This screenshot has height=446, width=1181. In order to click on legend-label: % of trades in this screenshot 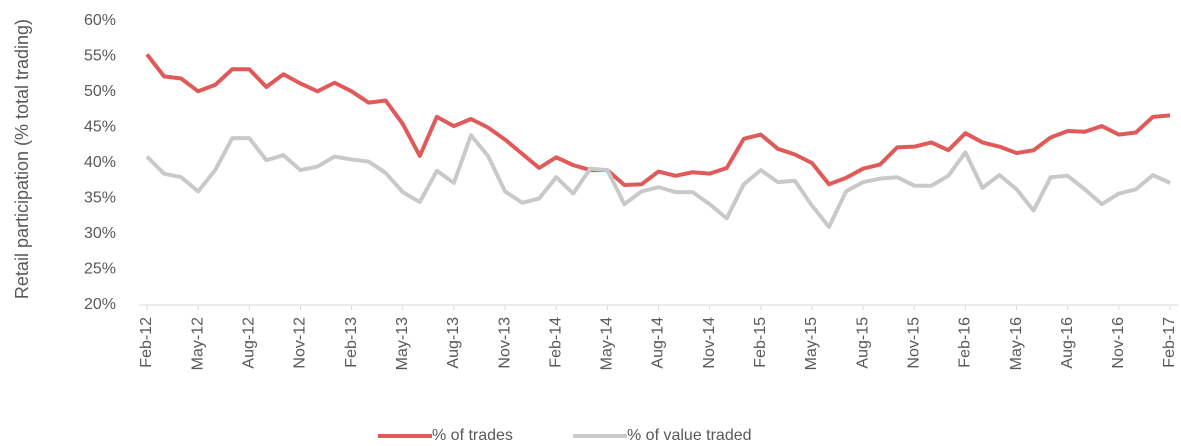, I will do `click(472, 435)`.